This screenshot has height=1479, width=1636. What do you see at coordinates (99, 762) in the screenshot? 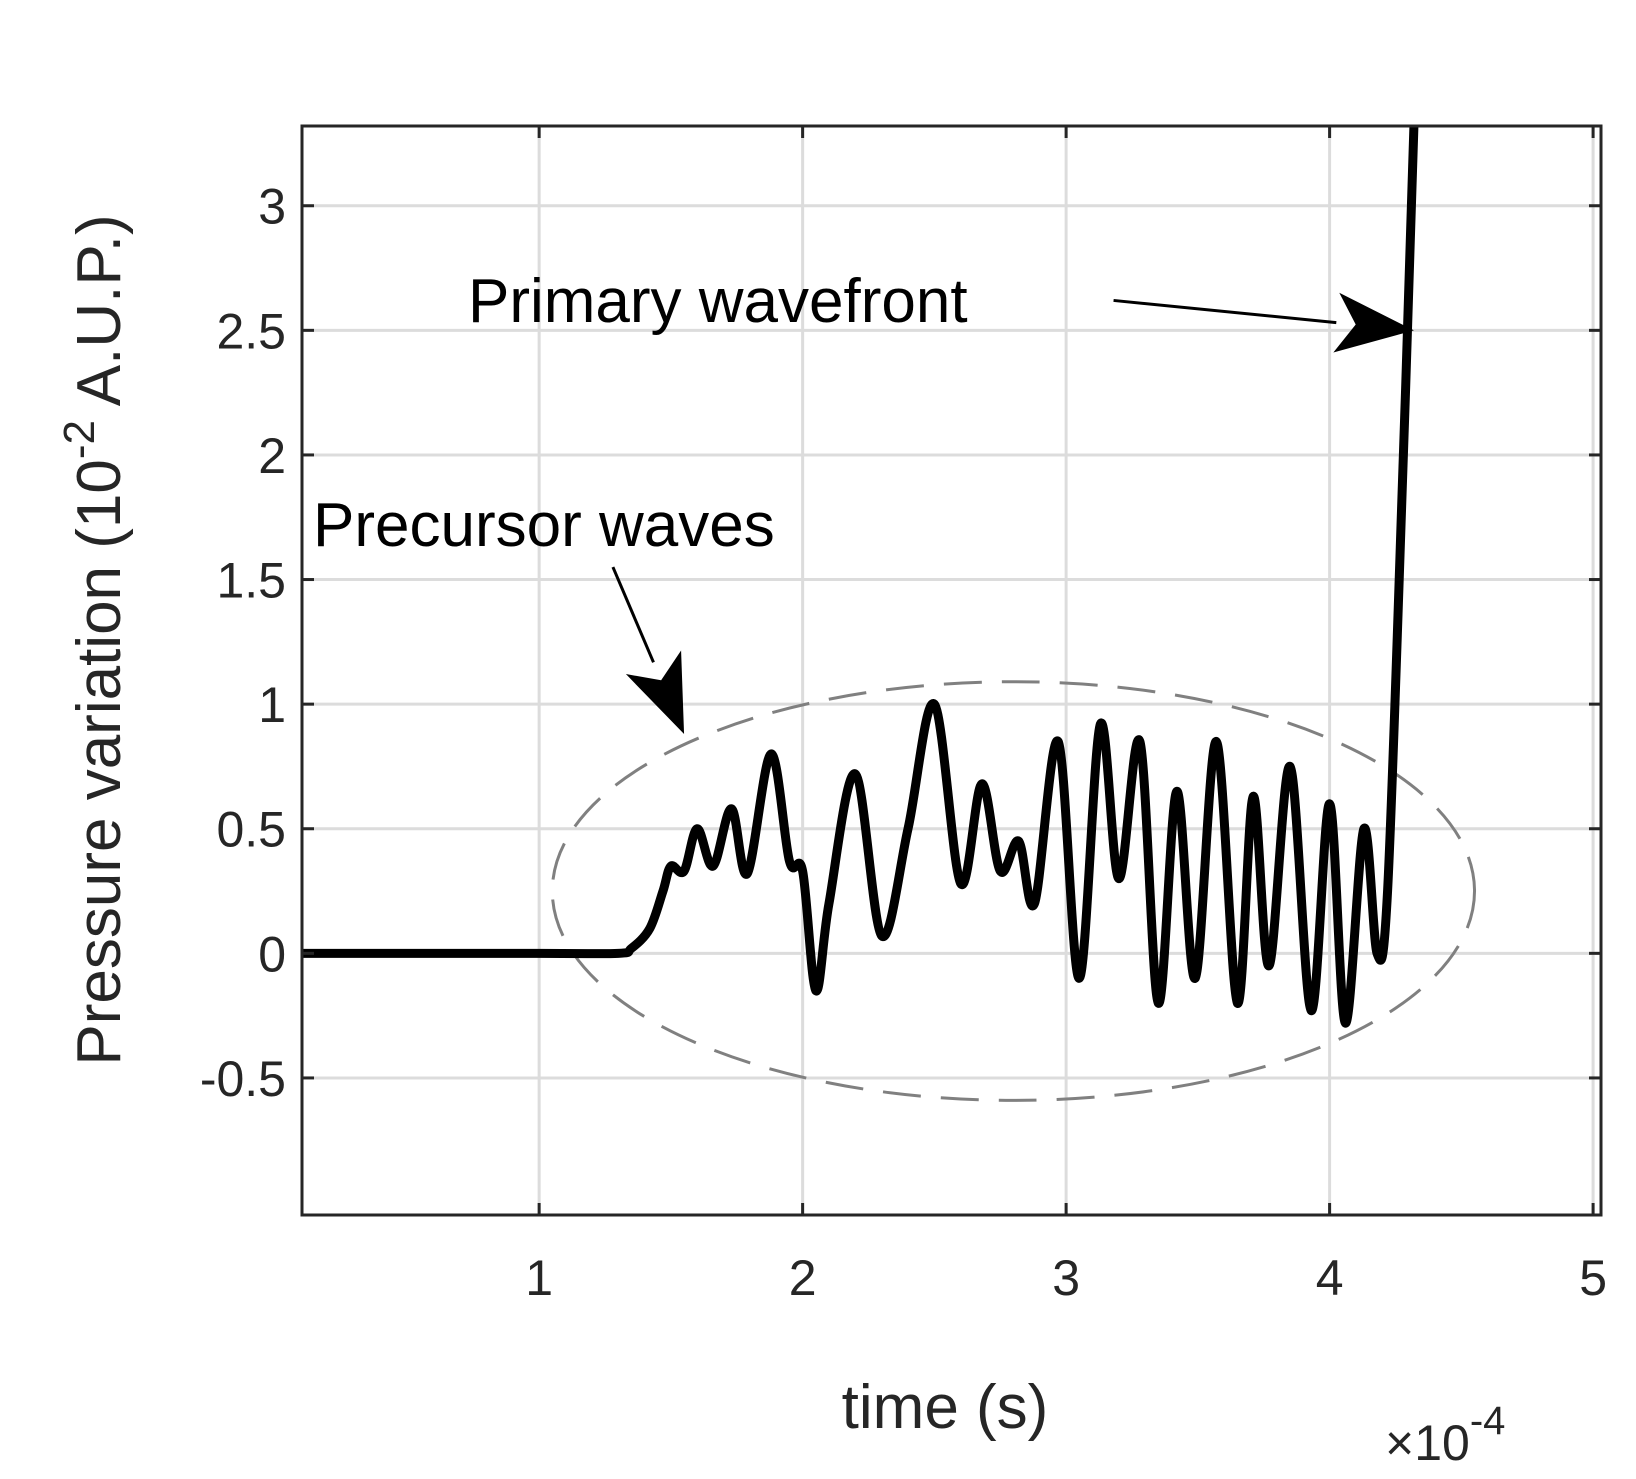
I see `y-axis-label-main: Pressure variation (10` at bounding box center [99, 762].